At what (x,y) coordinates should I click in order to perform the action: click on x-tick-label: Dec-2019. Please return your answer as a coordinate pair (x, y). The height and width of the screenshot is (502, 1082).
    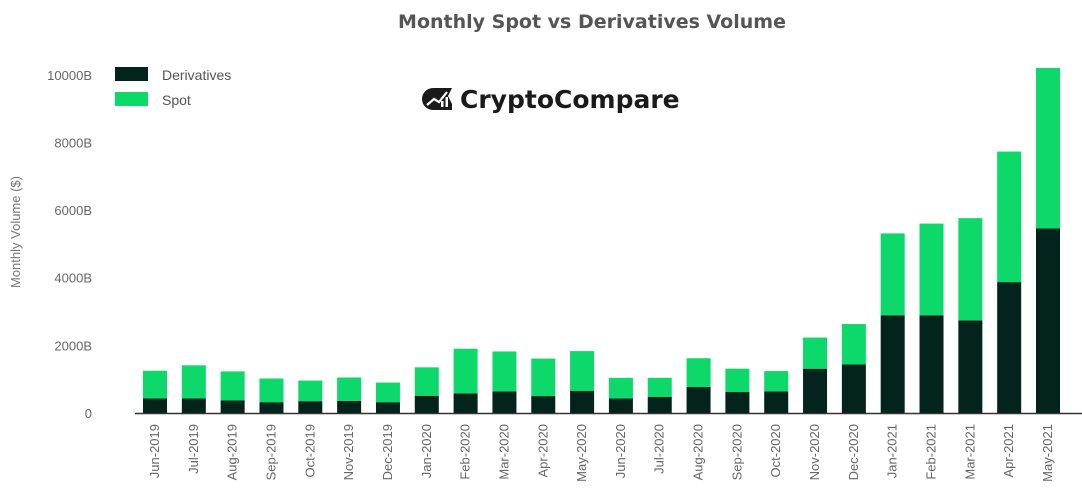
    Looking at the image, I should click on (387, 452).